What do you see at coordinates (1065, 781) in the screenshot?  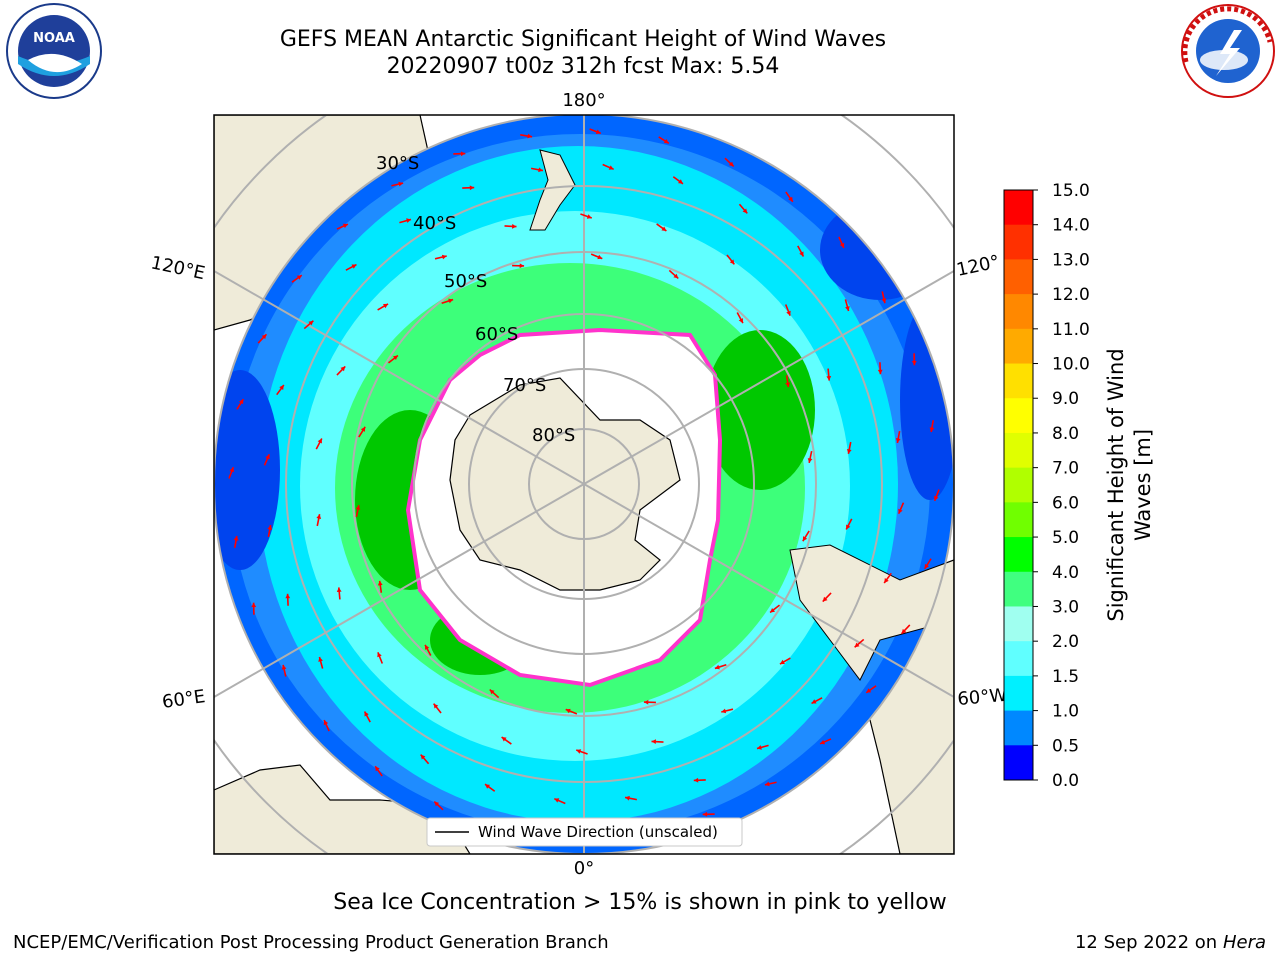 I see `colorbar-tick-label: 0.0` at bounding box center [1065, 781].